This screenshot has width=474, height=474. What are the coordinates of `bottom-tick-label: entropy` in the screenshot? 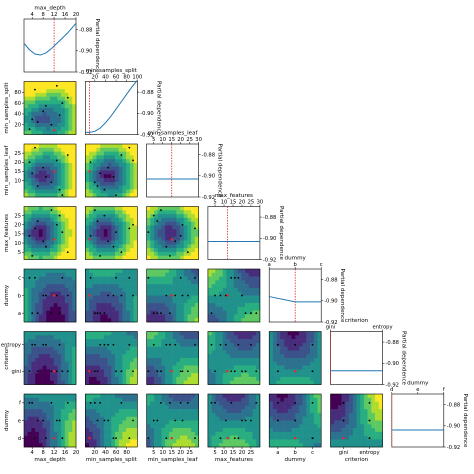 It's located at (369, 453).